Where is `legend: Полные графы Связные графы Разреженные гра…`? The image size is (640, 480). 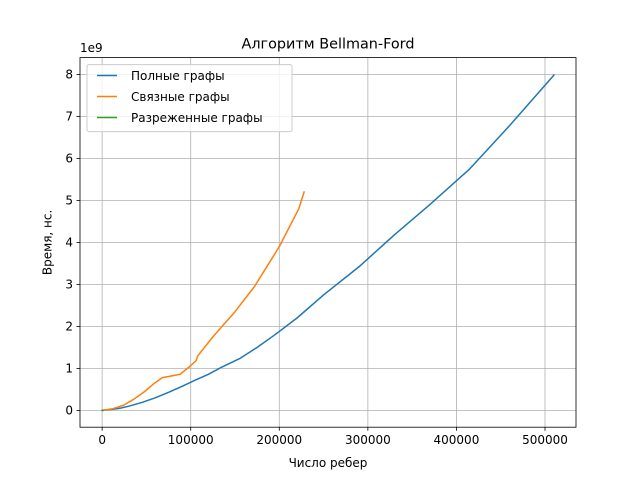
legend: Полные графы Связные графы Разреженные гра… is located at coordinates (189, 98).